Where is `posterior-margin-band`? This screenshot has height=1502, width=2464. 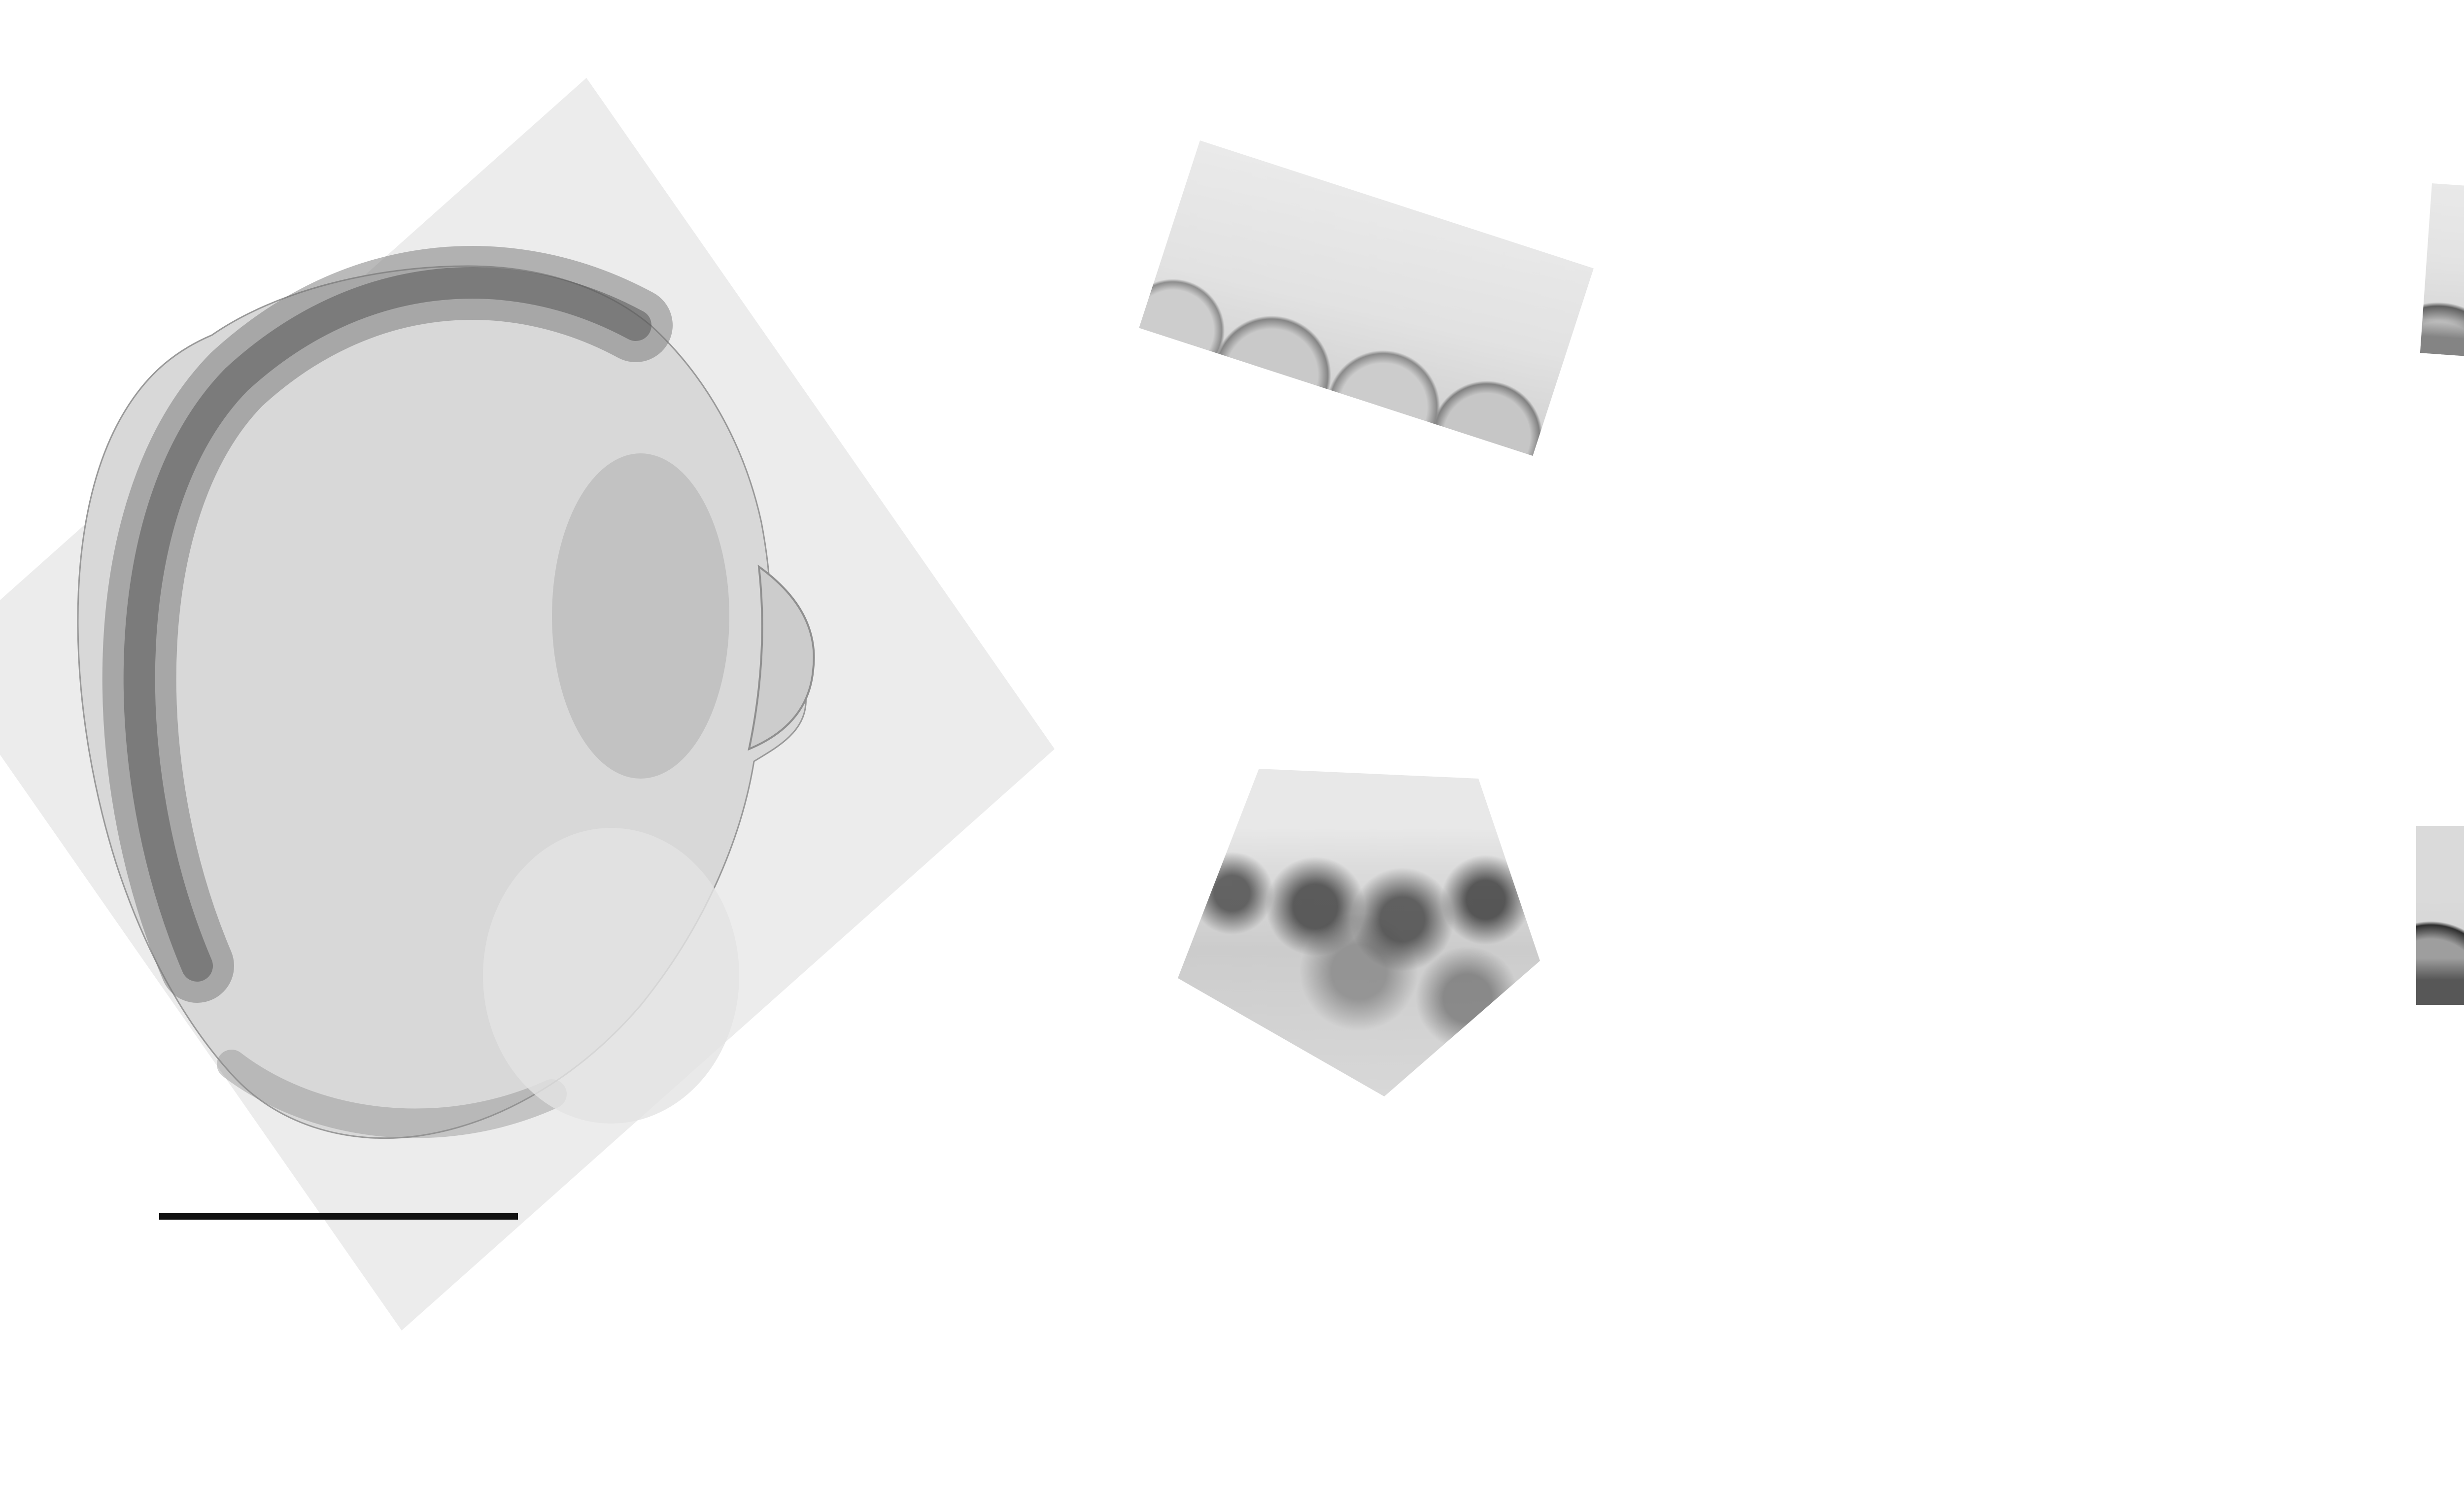 posterior-margin-band is located at coordinates (392, 1094).